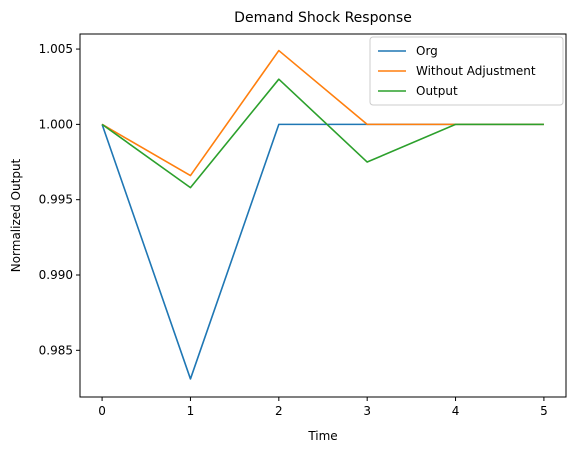  I want to click on legend-box, so click(466, 71).